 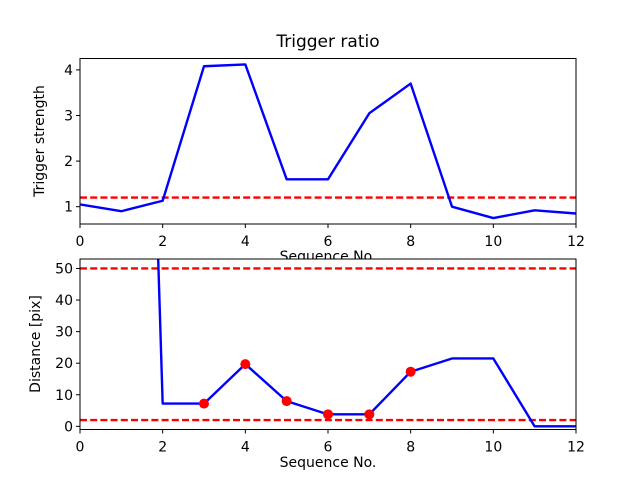 I want to click on y-tick-label: 50, so click(x=64, y=269).